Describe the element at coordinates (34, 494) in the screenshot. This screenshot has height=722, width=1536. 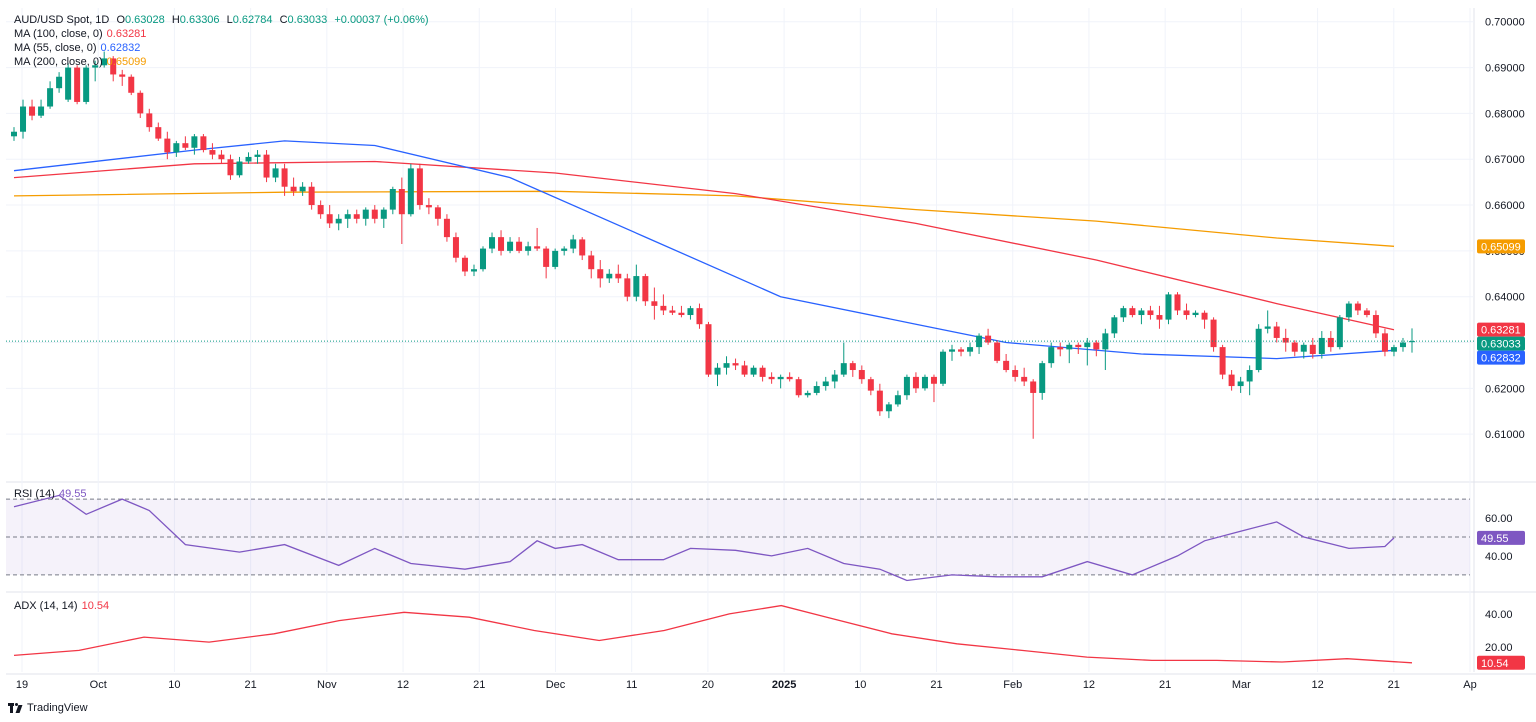
I see `rsi-label: RSI (14)` at that location.